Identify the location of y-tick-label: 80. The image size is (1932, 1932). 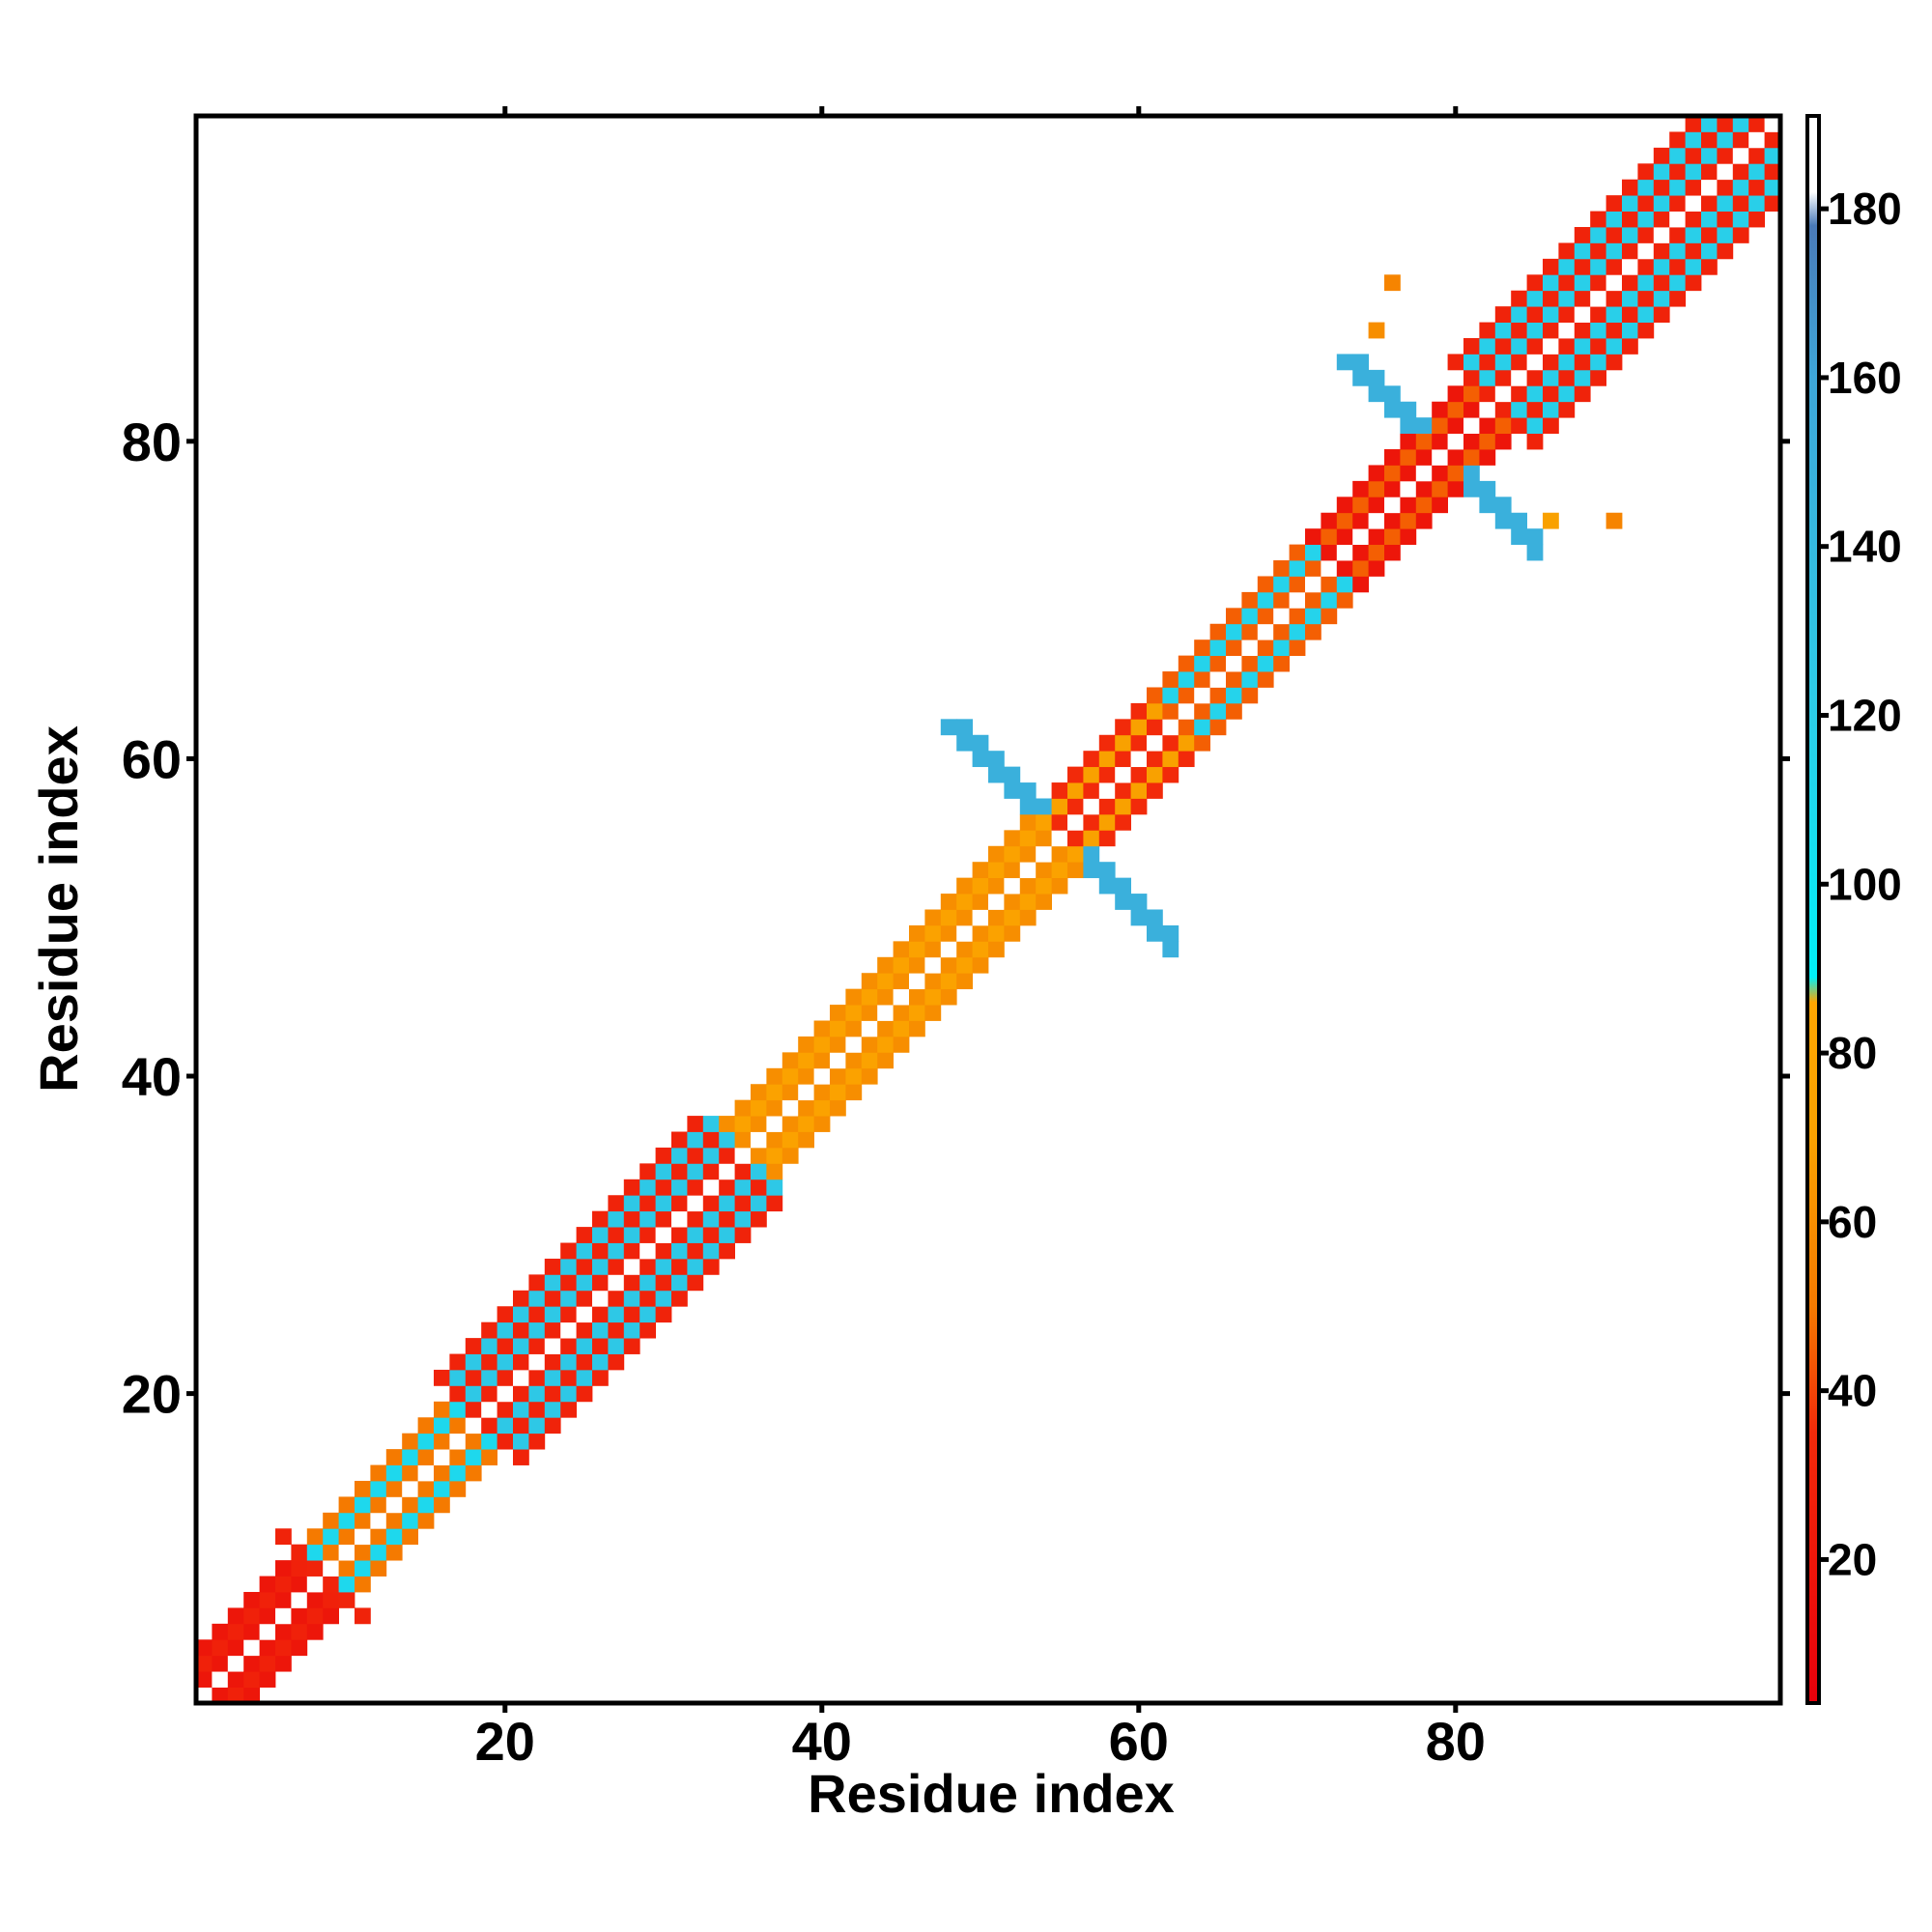
(152, 442).